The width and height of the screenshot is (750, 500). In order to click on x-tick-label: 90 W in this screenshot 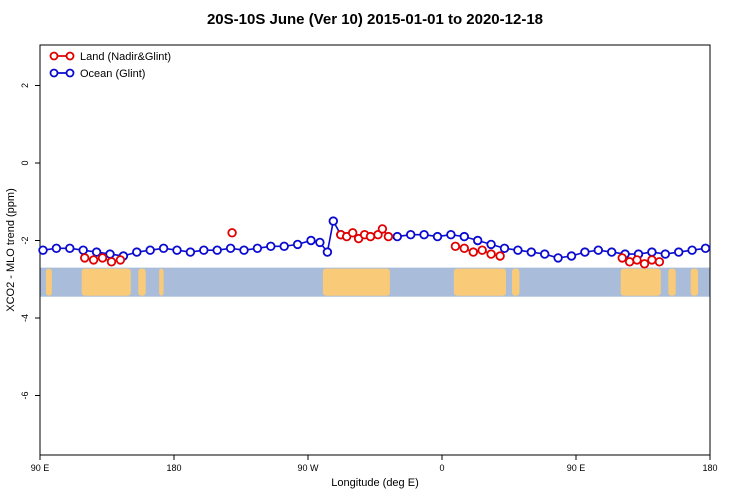, I will do `click(308, 468)`.